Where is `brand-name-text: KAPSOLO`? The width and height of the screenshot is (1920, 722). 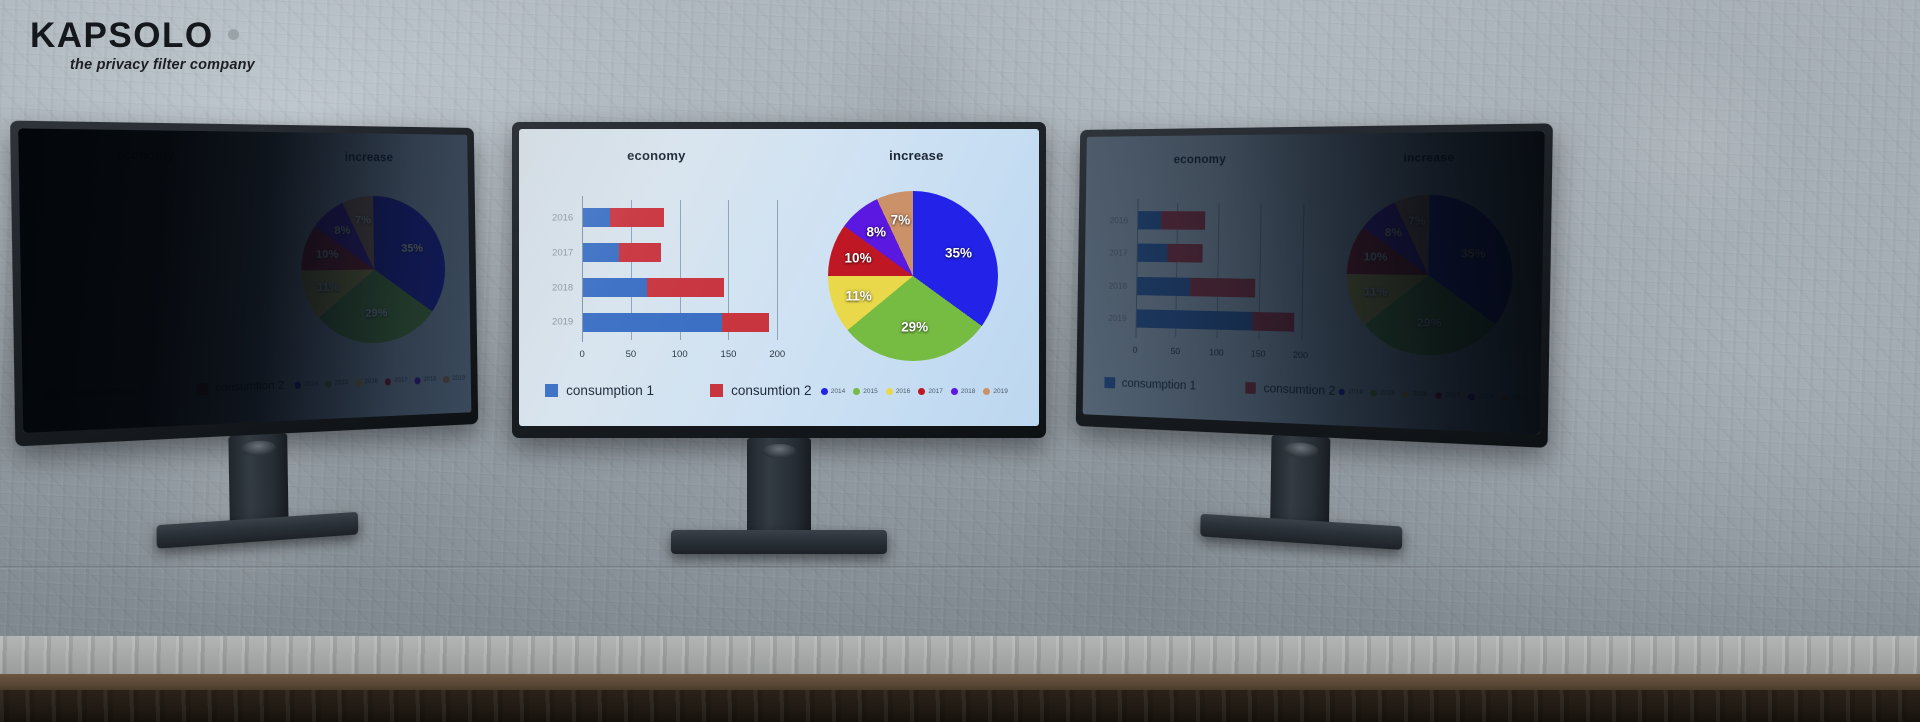
brand-name-text: KAPSOLO is located at coordinates (122, 35).